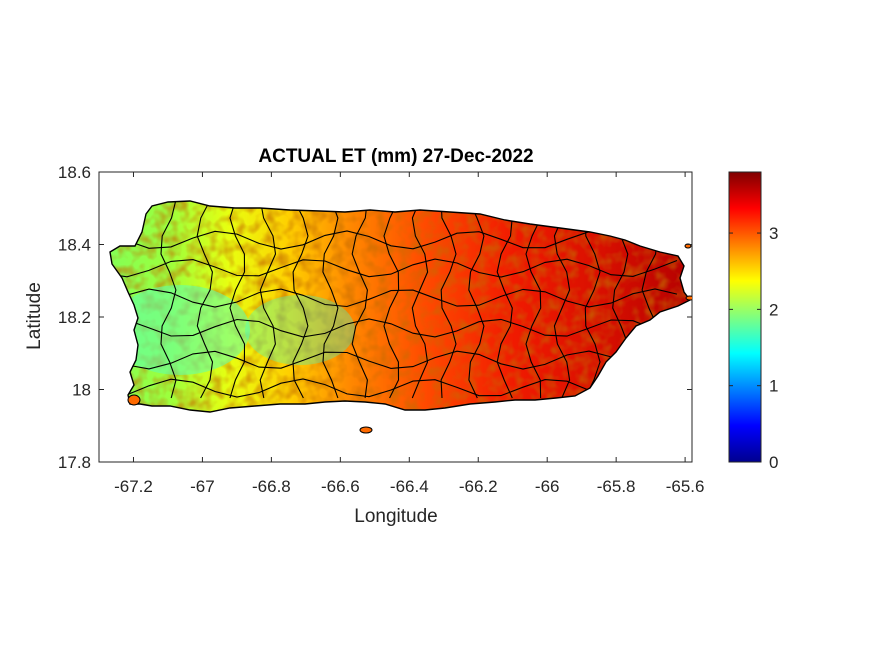 The image size is (875, 656). What do you see at coordinates (74, 462) in the screenshot?
I see `y-tick-label: 17.8` at bounding box center [74, 462].